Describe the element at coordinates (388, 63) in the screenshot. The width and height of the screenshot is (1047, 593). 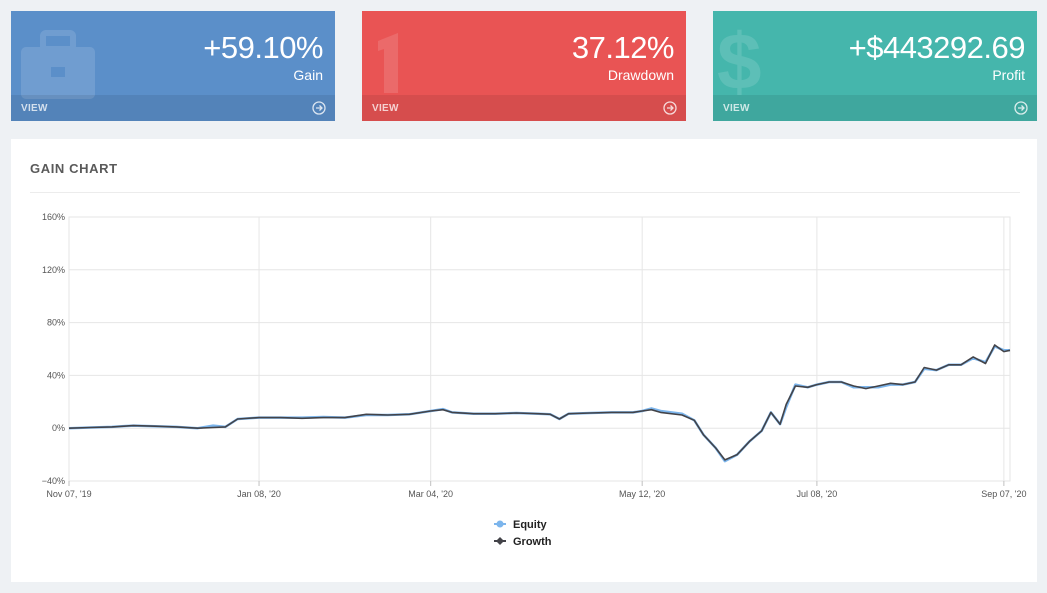
I see `number-one-icon` at that location.